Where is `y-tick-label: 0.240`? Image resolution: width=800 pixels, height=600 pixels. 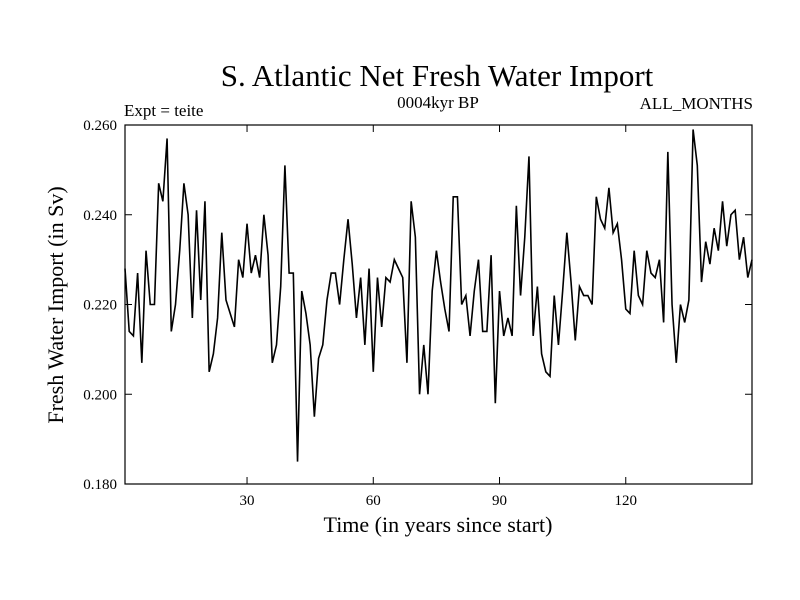
y-tick-label: 0.240 is located at coordinates (100, 216).